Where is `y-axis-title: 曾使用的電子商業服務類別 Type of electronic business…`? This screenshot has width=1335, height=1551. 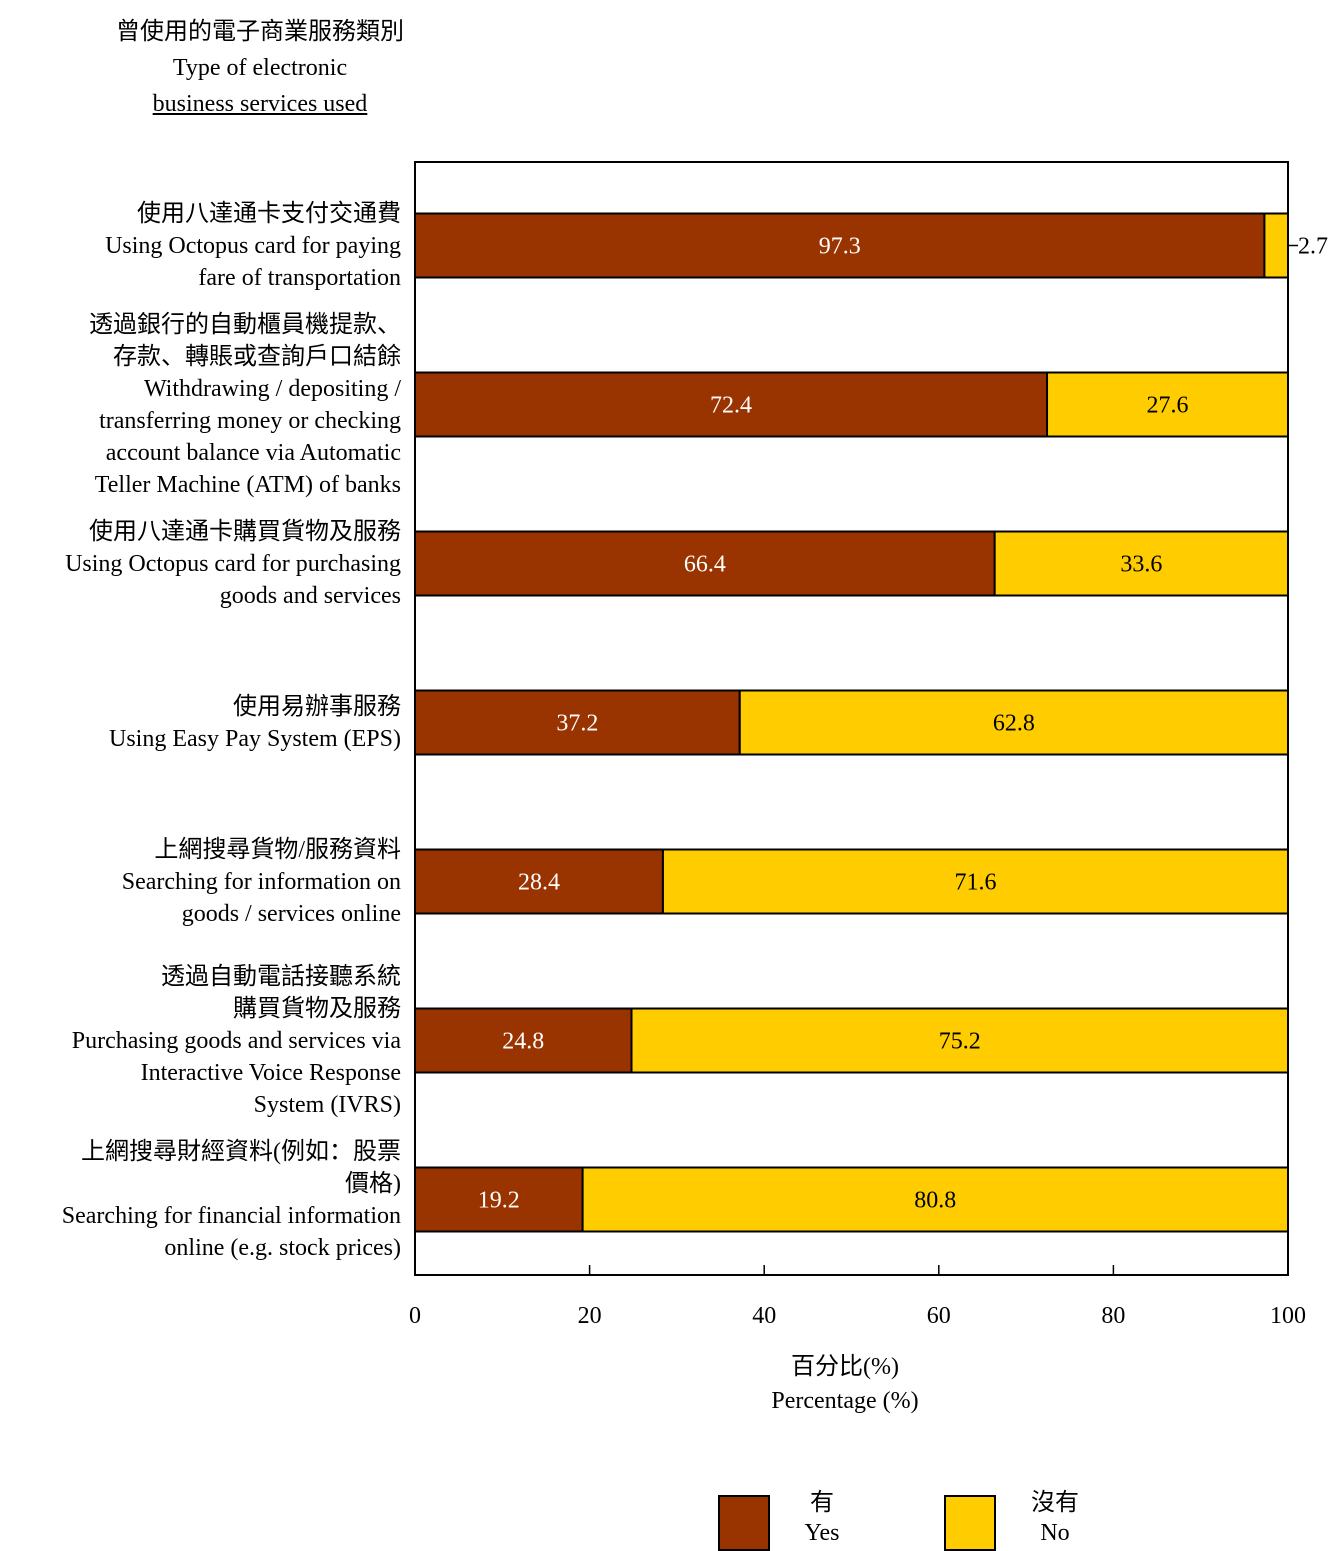 y-axis-title: 曾使用的電子商業服務類別 Type of electronic business… is located at coordinates (260, 68).